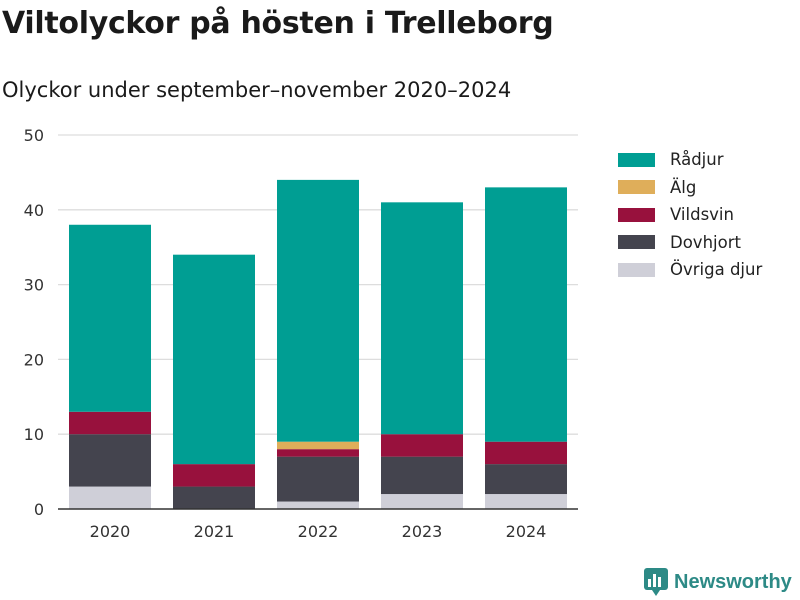  I want to click on legend-item: Älg, so click(690, 188).